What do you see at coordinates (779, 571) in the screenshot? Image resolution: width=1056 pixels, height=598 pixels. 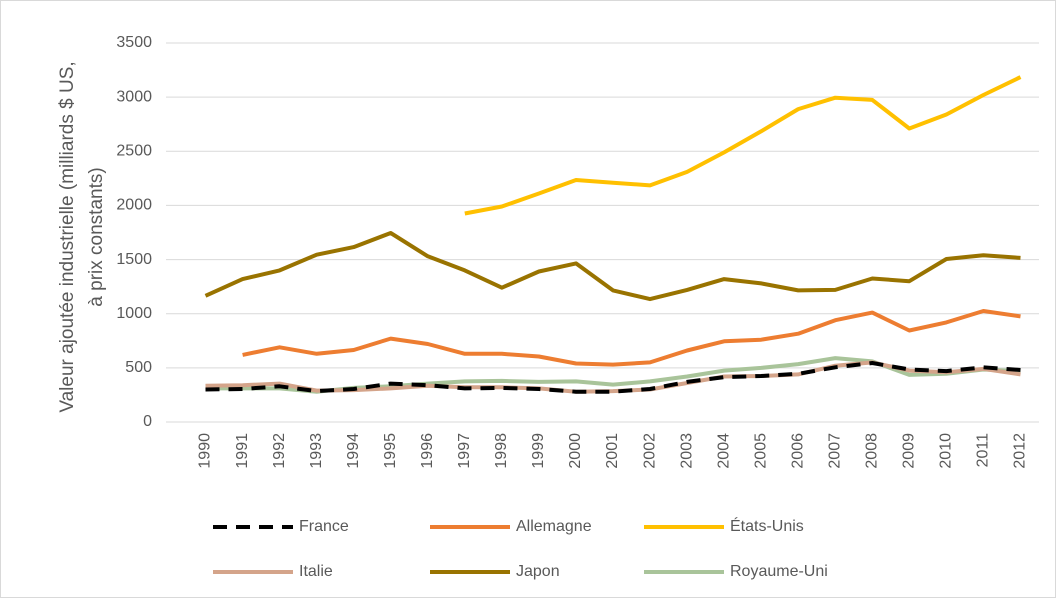 I see `legend-label: Royaume-Uni` at bounding box center [779, 571].